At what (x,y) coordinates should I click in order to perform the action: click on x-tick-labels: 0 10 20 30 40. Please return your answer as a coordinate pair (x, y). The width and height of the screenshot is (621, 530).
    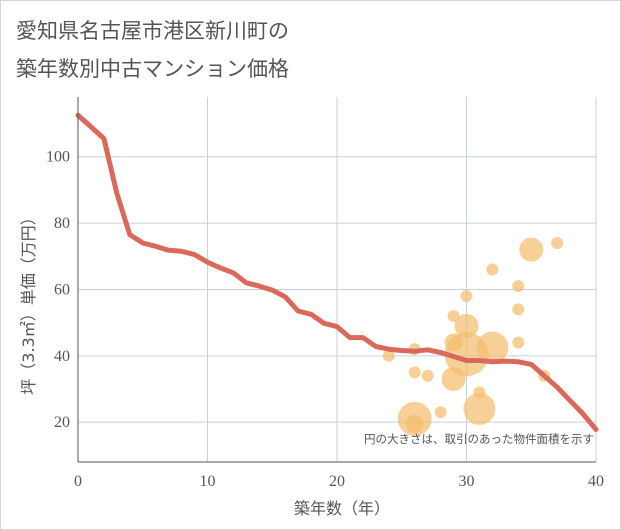
    Looking at the image, I should click on (339, 481).